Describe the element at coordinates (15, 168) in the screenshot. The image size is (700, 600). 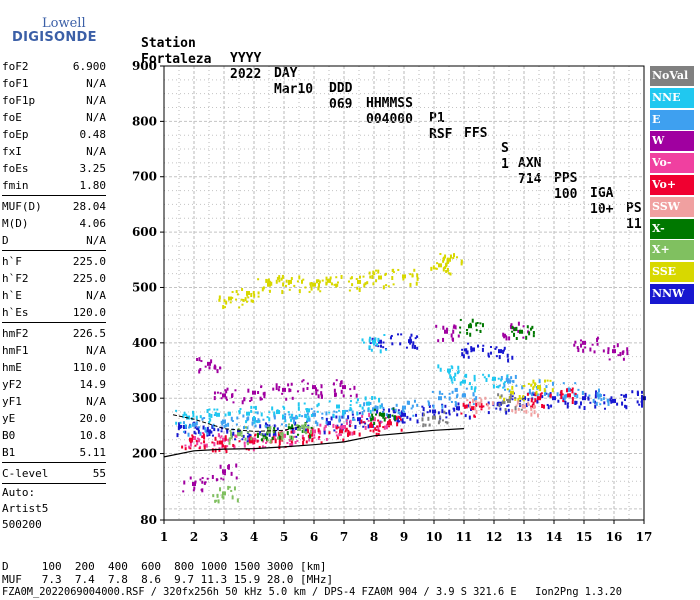
I see `param-name: foEs` at that location.